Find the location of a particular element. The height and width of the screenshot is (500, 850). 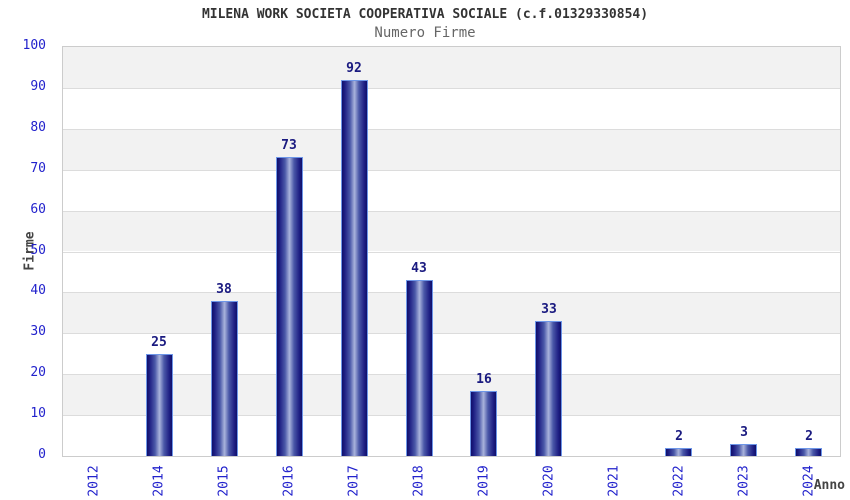

bar-value-label: 38 is located at coordinates (224, 289).